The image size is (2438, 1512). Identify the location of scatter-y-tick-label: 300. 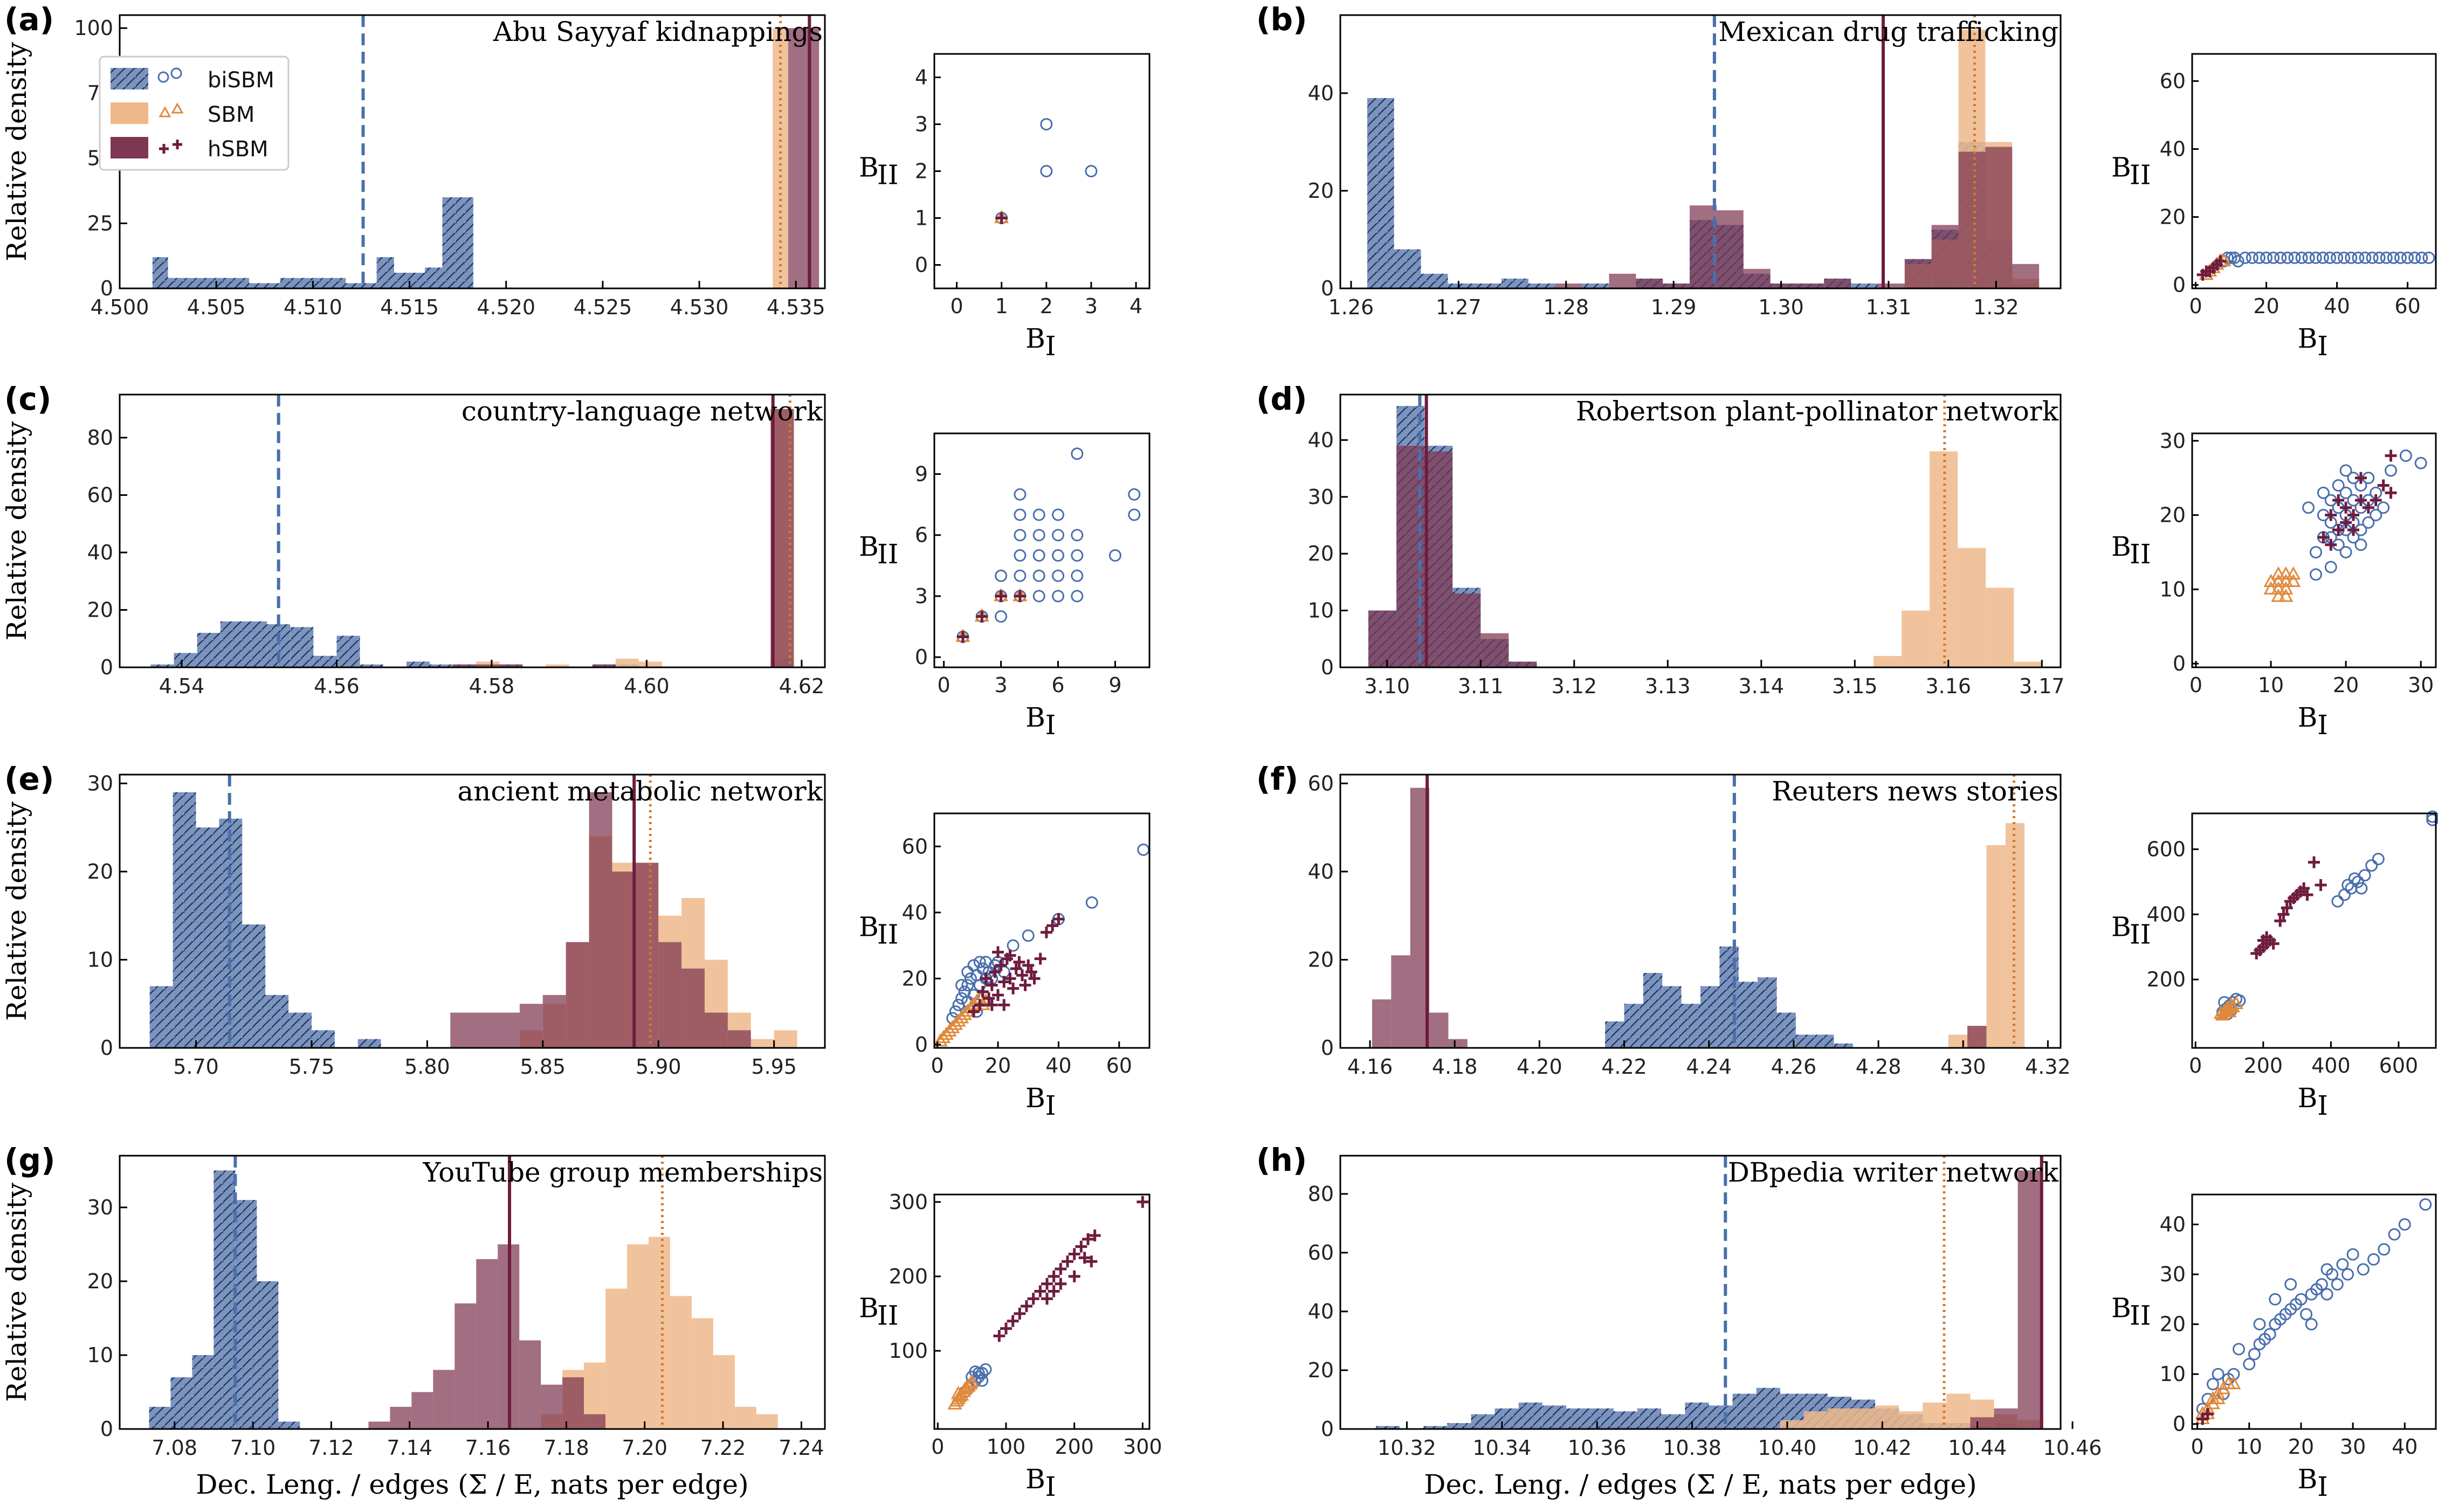
(908, 1202).